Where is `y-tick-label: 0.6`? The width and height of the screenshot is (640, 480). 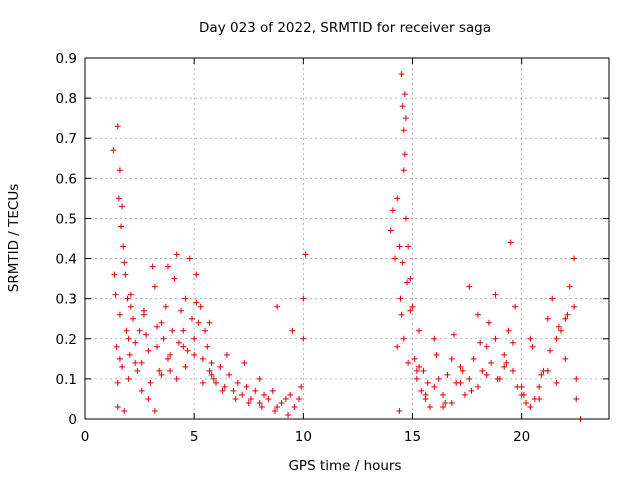 y-tick-label: 0.6 is located at coordinates (66, 179).